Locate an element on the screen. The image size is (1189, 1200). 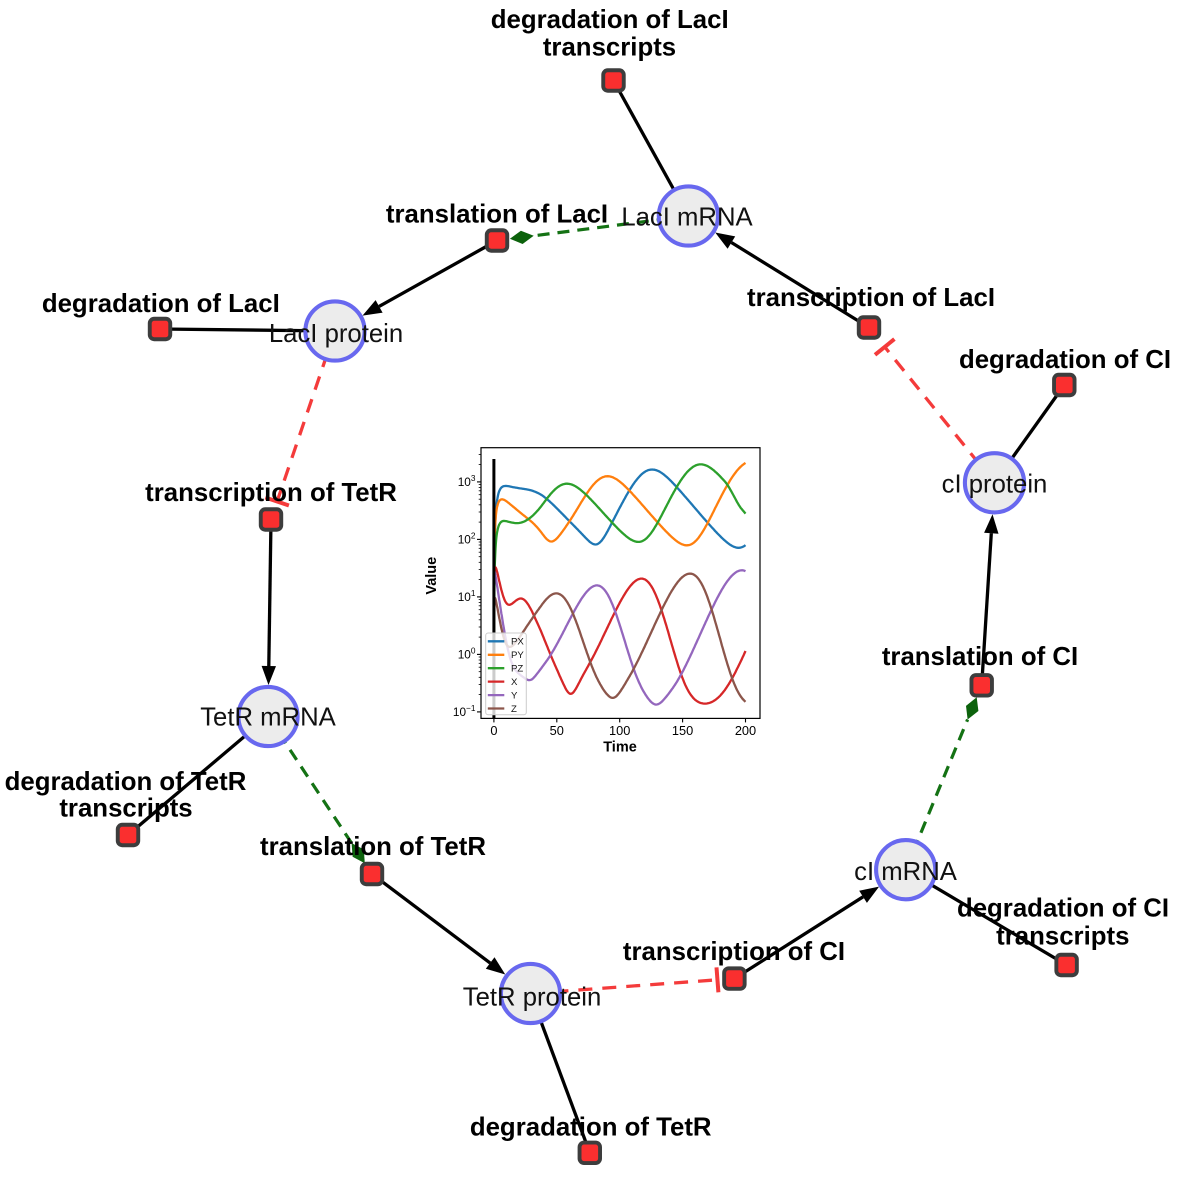
svg-text: Z is located at coordinates (514, 709).